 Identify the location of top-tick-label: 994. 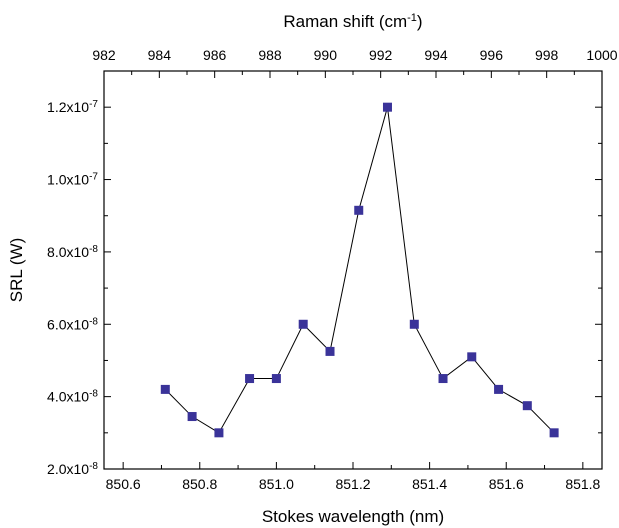
(436, 55).